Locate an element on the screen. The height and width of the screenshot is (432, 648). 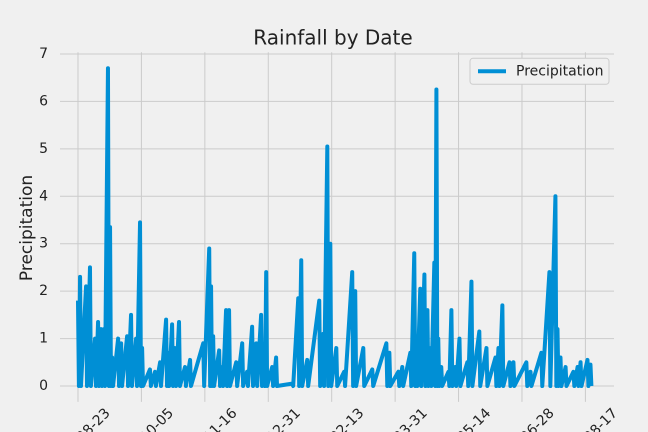
x-tick-label: 12-31 is located at coordinates (284, 418).